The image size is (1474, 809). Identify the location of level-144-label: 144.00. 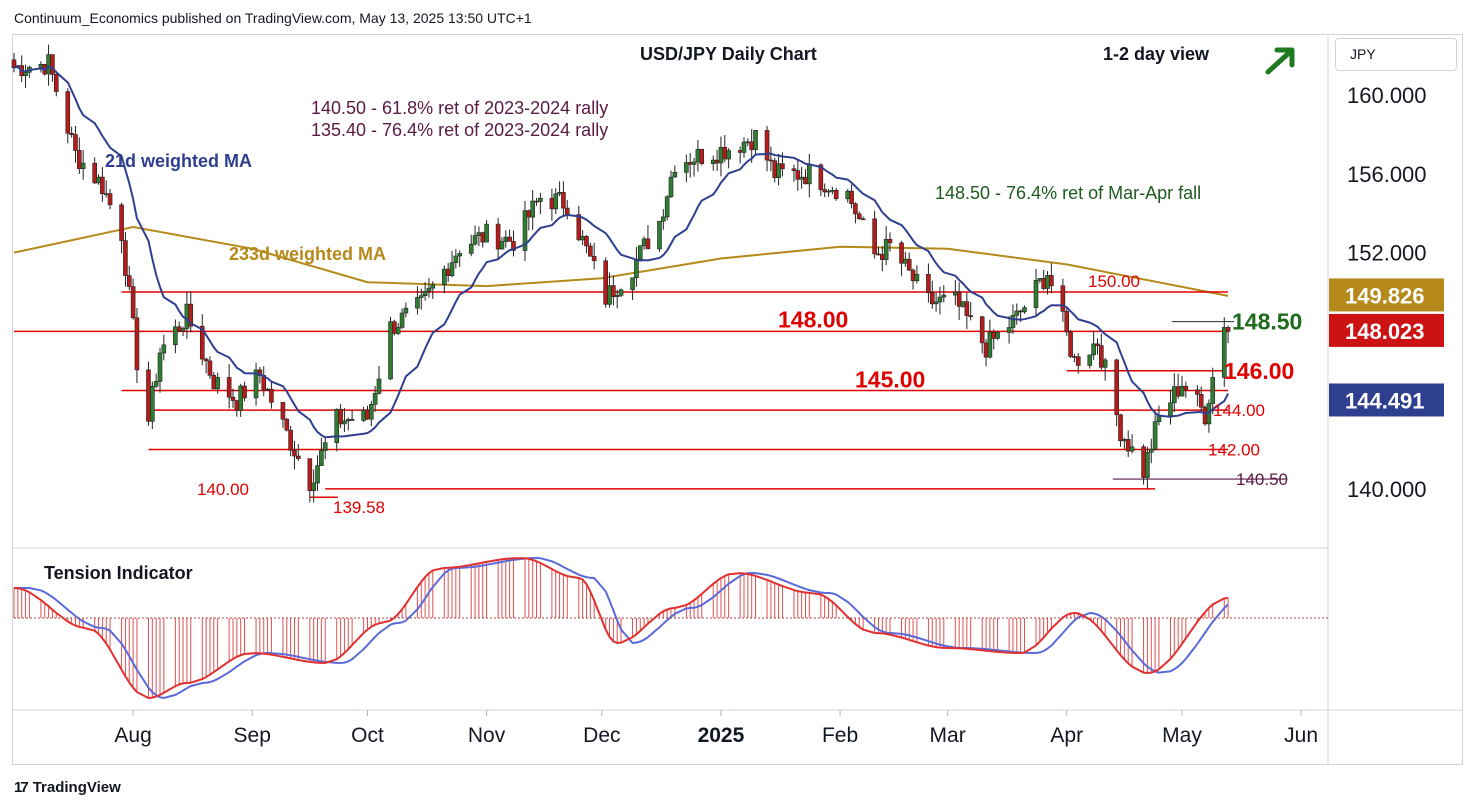
(1239, 410).